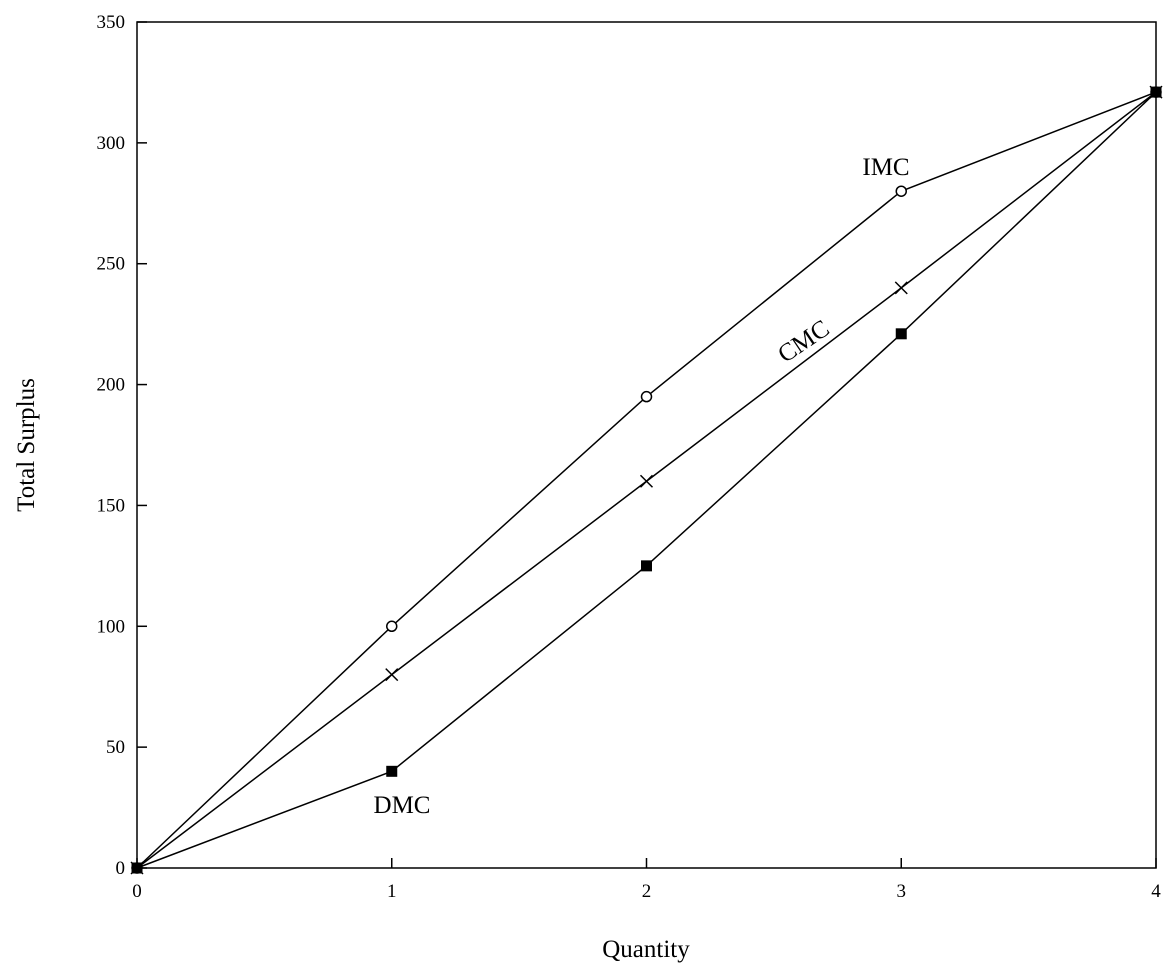 Image resolution: width=1167 pixels, height=975 pixels. I want to click on y-tick-label: 200, so click(111, 385).